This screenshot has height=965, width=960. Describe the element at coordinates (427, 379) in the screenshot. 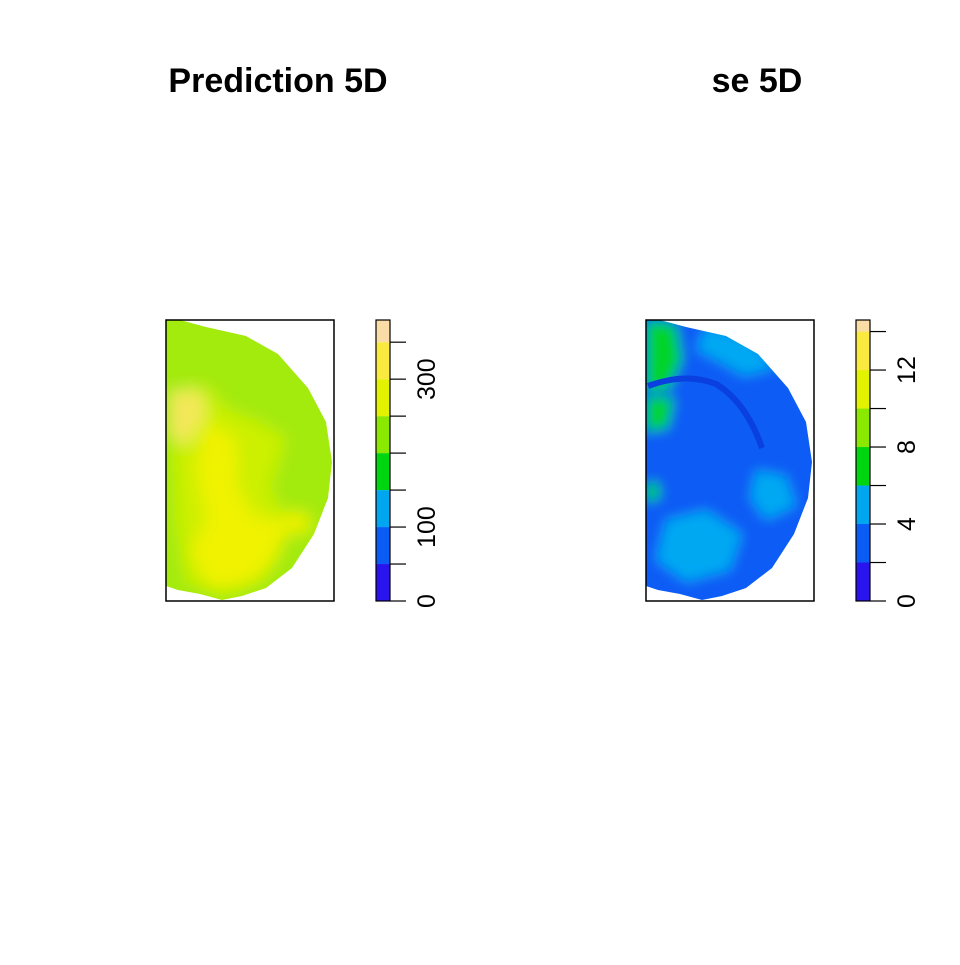

I see `legend-tick-label: 300` at that location.